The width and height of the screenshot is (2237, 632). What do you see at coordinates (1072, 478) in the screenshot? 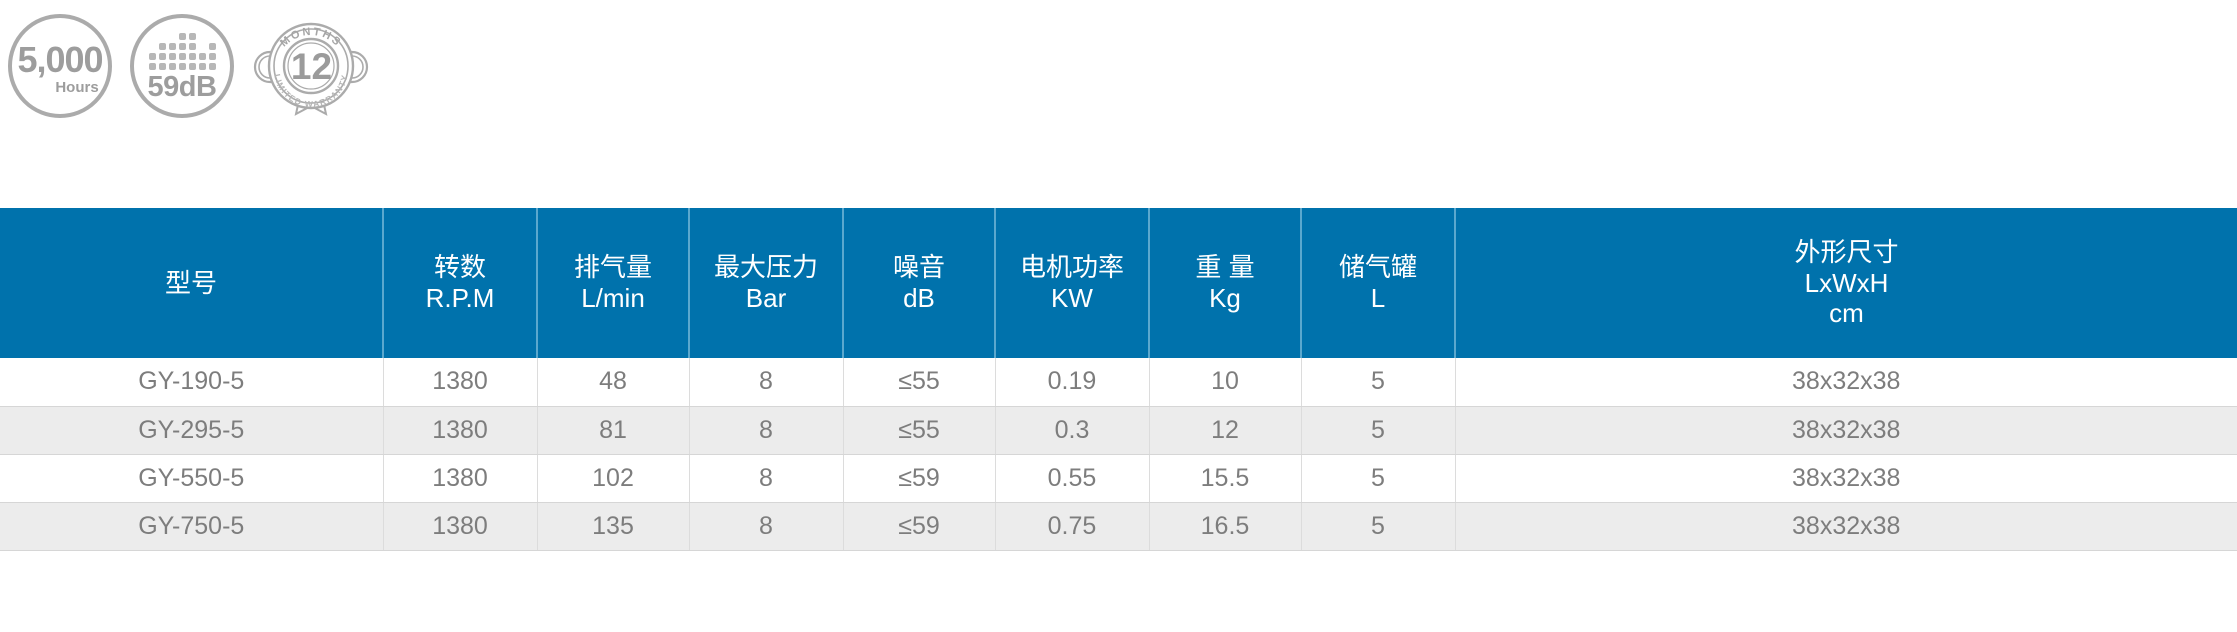
I see `cell-motor-power: 0.55` at bounding box center [1072, 478].